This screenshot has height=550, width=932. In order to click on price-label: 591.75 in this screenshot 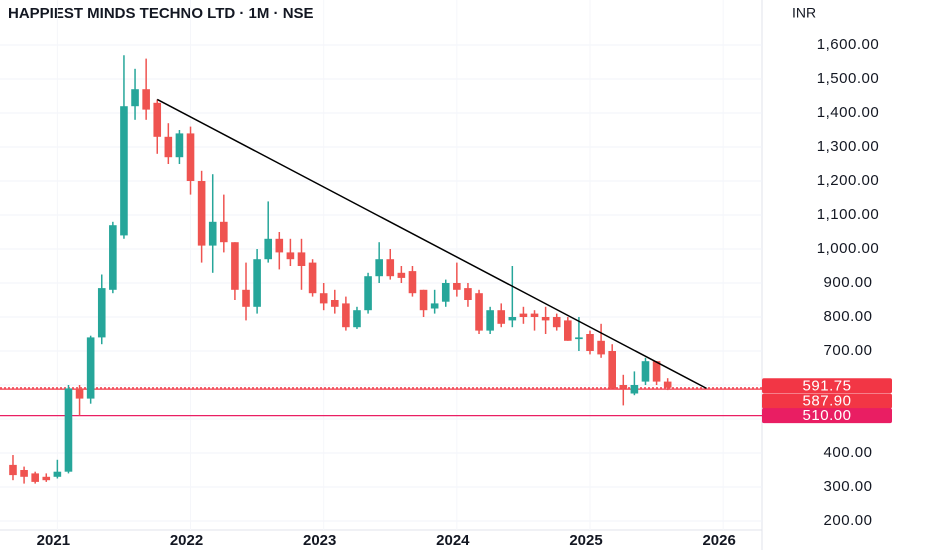, I will do `click(827, 385)`.